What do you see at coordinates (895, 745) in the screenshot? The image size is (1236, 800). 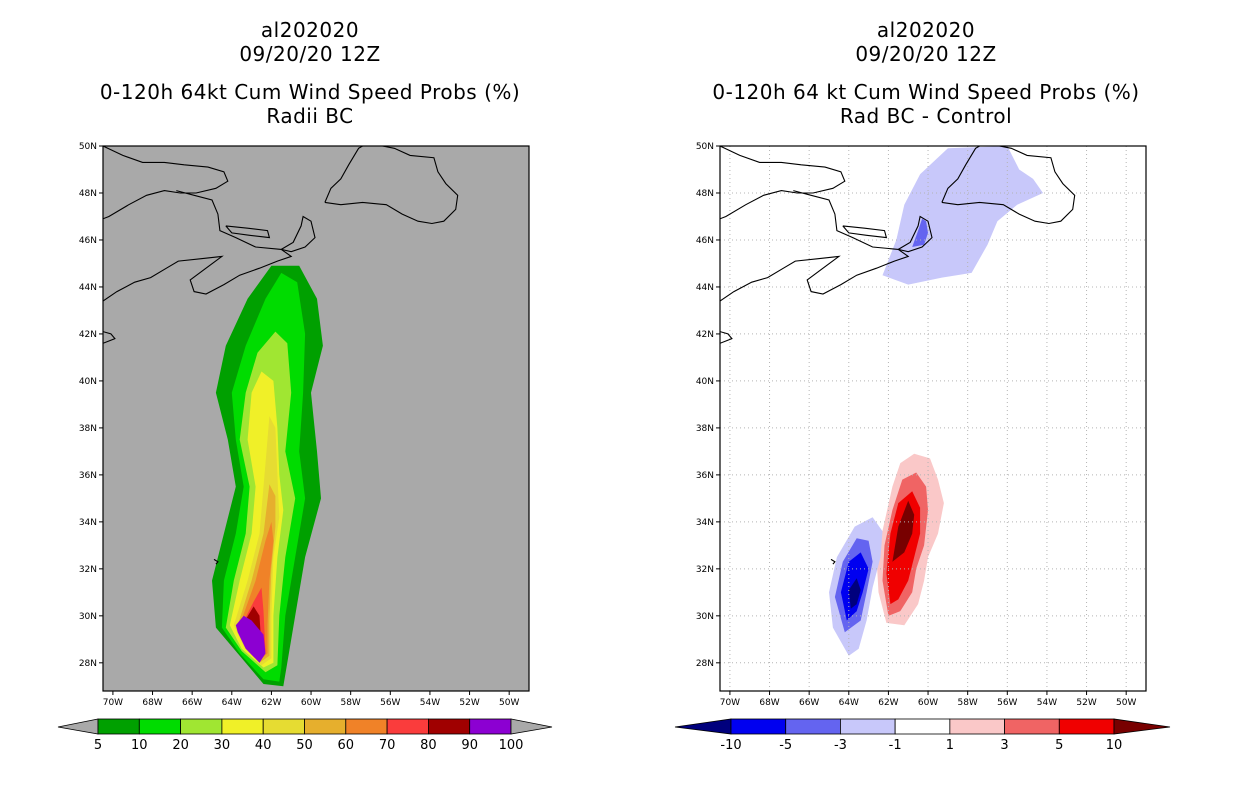 I see `right-colorbar-label-3: -1` at bounding box center [895, 745].